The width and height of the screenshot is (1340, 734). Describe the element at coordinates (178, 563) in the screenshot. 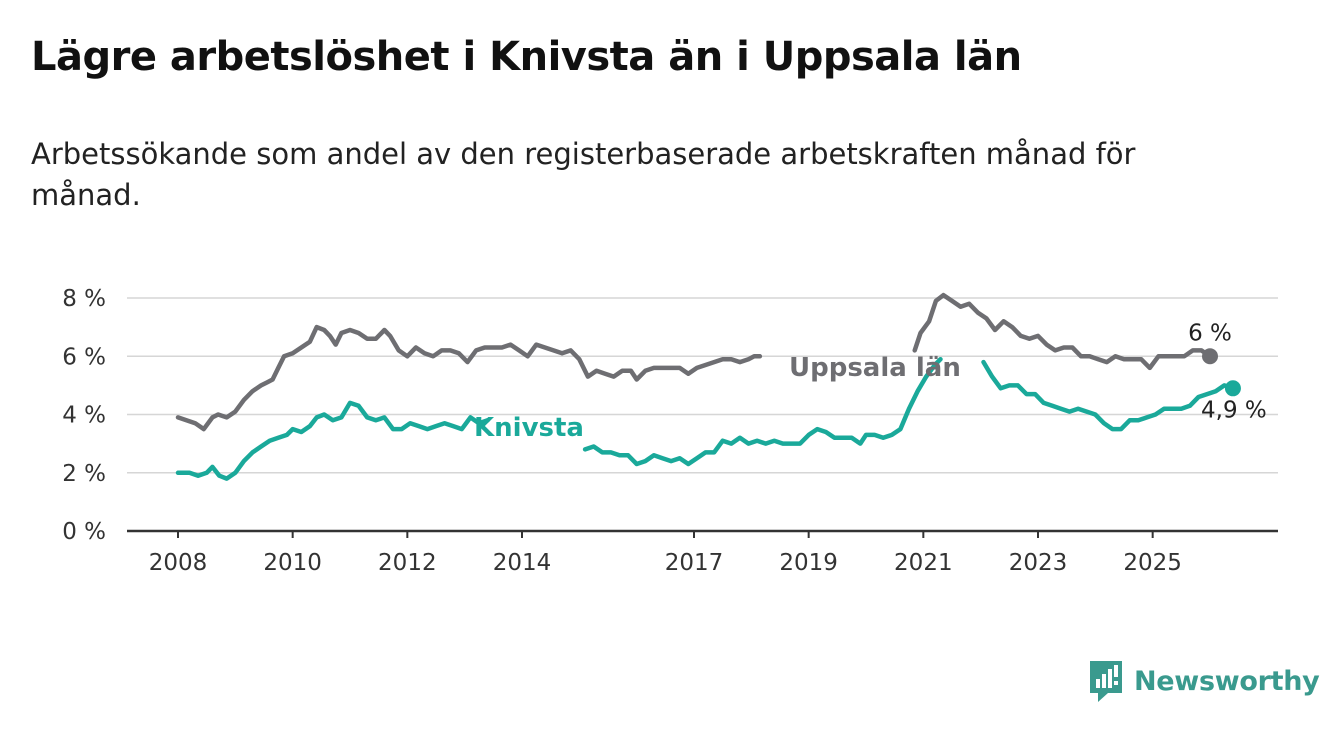

I see `x-tick-label: 2008` at that location.